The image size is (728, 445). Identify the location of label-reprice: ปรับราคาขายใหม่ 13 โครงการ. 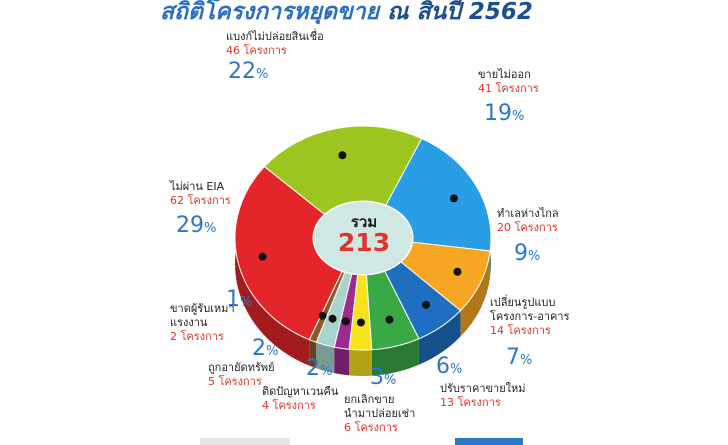
(483, 396).